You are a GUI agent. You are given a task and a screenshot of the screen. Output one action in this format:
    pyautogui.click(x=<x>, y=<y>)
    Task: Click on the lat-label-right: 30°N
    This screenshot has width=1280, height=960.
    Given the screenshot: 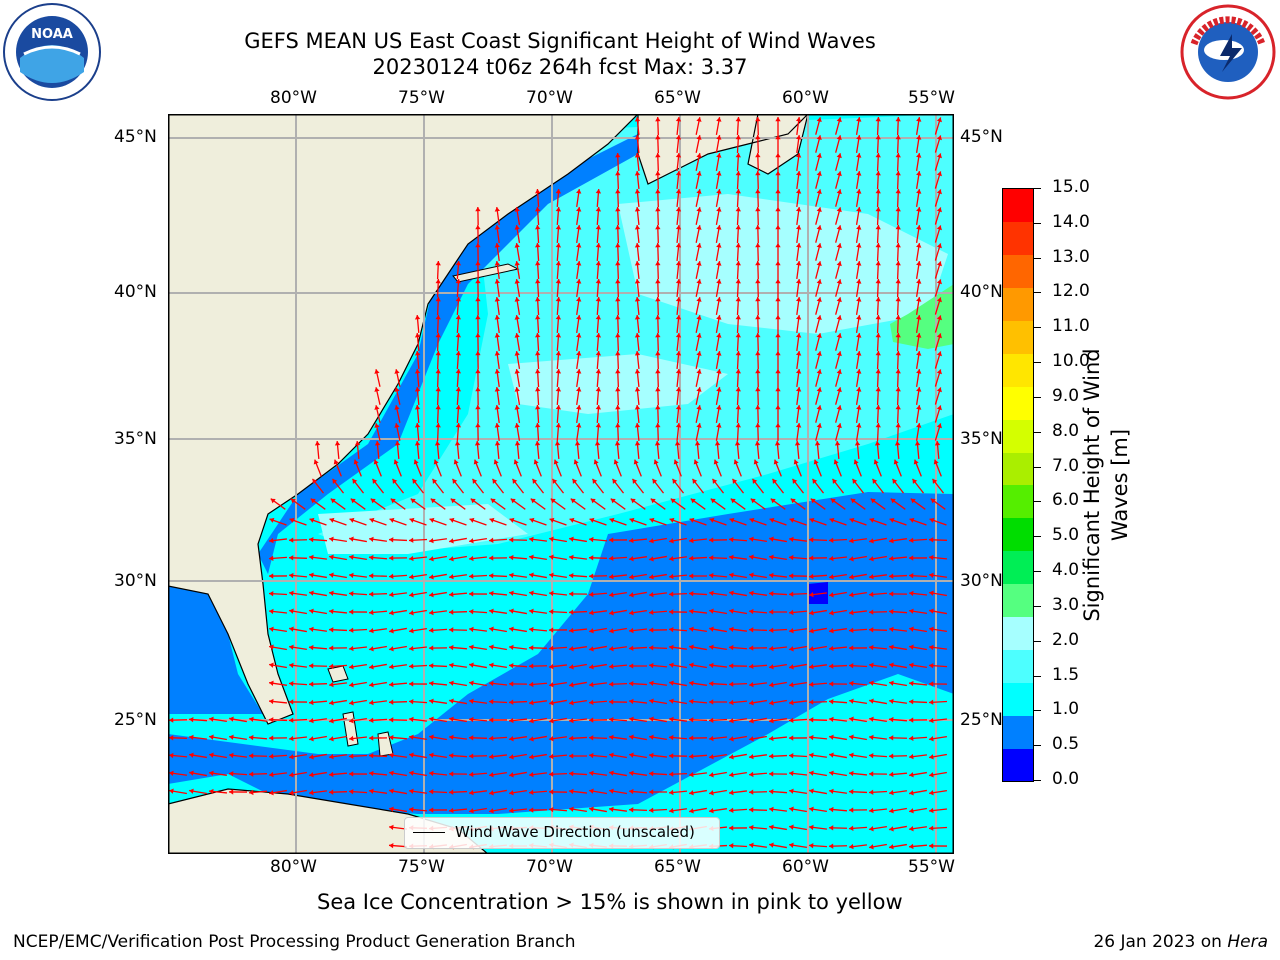 What is the action you would take?
    pyautogui.click(x=981, y=581)
    